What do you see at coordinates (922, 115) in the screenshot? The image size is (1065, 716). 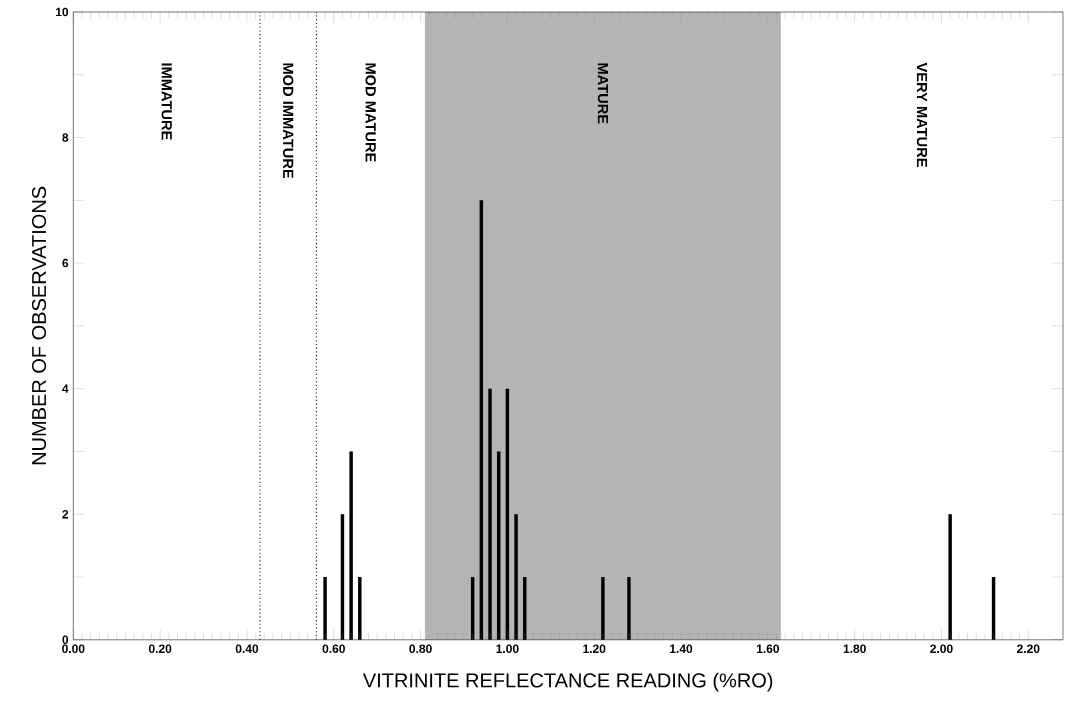 I see `annotation: VERY MATURE` at bounding box center [922, 115].